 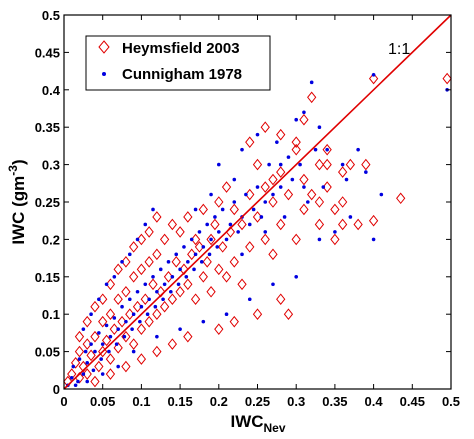 What do you see at coordinates (399, 49) in the screenshot?
I see `one-to-one-label: 1:1` at bounding box center [399, 49].